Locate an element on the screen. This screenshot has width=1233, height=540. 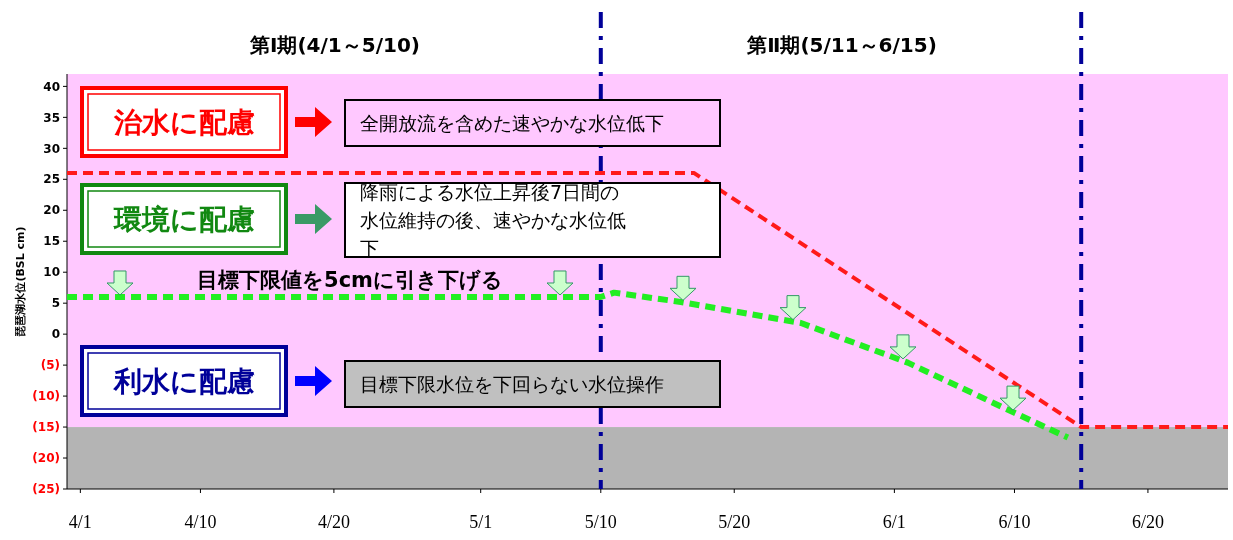
y-tick-label: 10 is located at coordinates (51, 272).